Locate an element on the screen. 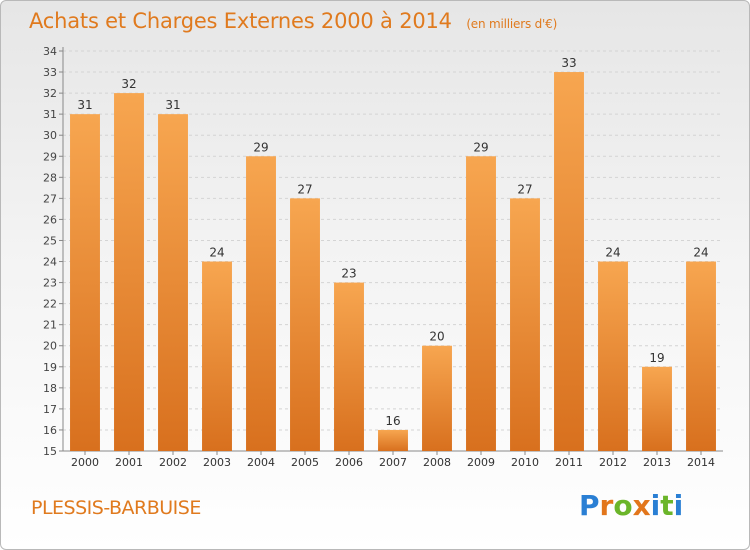  data-label: 19 is located at coordinates (656, 358).